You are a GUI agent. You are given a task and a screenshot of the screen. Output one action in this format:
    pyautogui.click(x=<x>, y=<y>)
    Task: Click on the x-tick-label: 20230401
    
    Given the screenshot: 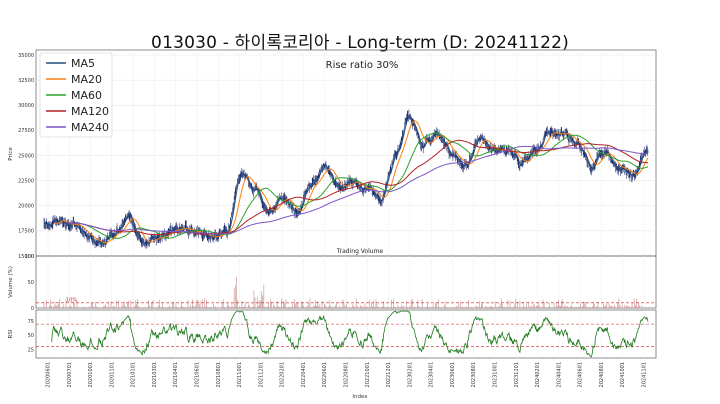 What is the action you would take?
    pyautogui.click(x=432, y=374)
    